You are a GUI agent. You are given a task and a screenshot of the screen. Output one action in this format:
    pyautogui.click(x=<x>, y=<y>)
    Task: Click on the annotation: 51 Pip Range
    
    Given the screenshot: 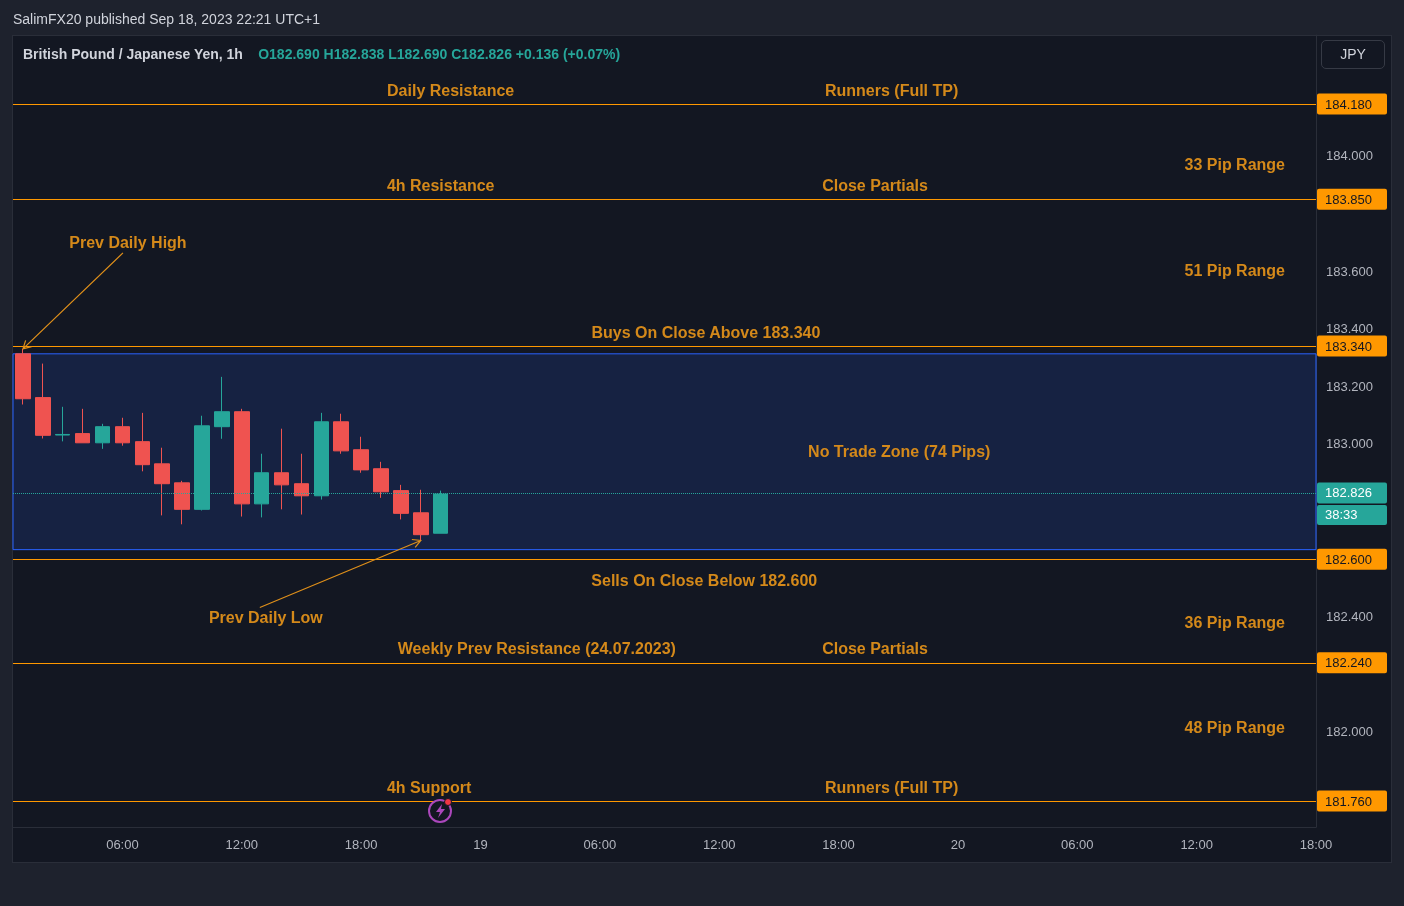 What is the action you would take?
    pyautogui.click(x=1235, y=270)
    